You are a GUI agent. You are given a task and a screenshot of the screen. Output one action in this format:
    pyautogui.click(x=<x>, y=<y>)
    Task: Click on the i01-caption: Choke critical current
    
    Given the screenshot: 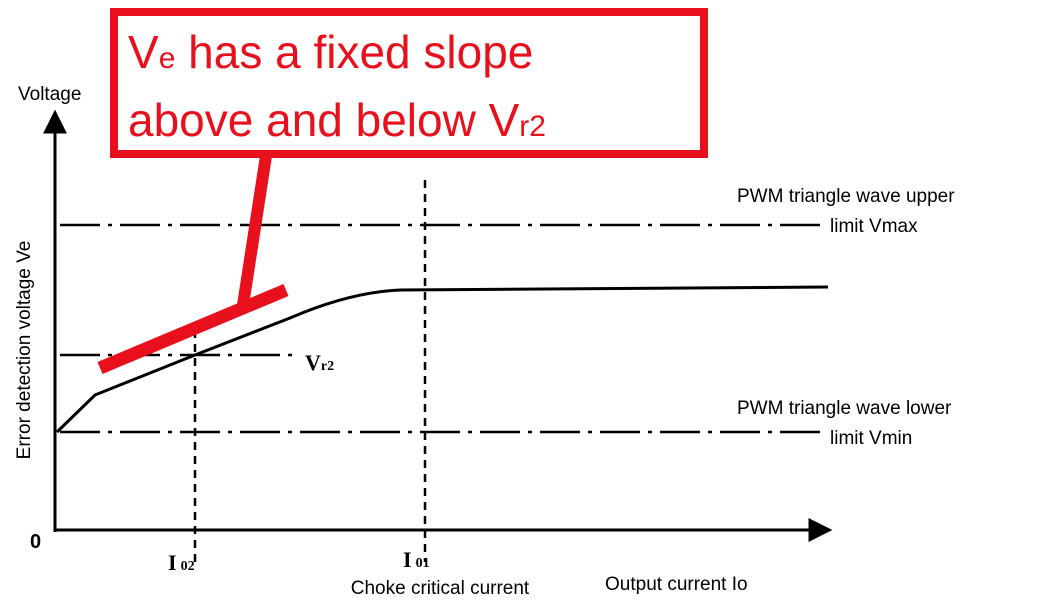 What is the action you would take?
    pyautogui.click(x=440, y=588)
    